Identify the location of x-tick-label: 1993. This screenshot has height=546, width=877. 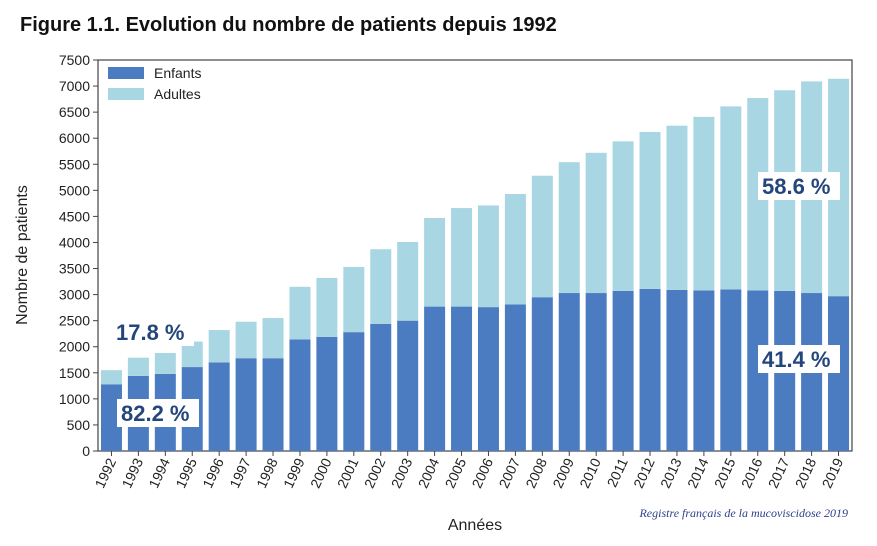
(132, 472).